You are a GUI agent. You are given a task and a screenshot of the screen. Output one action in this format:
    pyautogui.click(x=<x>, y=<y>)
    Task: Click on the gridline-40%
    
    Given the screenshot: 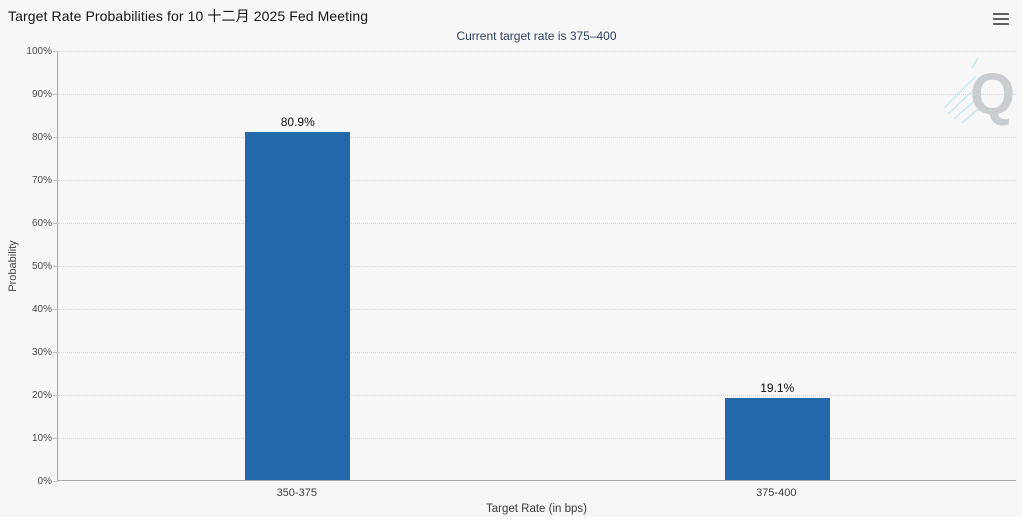 What is the action you would take?
    pyautogui.click(x=537, y=309)
    